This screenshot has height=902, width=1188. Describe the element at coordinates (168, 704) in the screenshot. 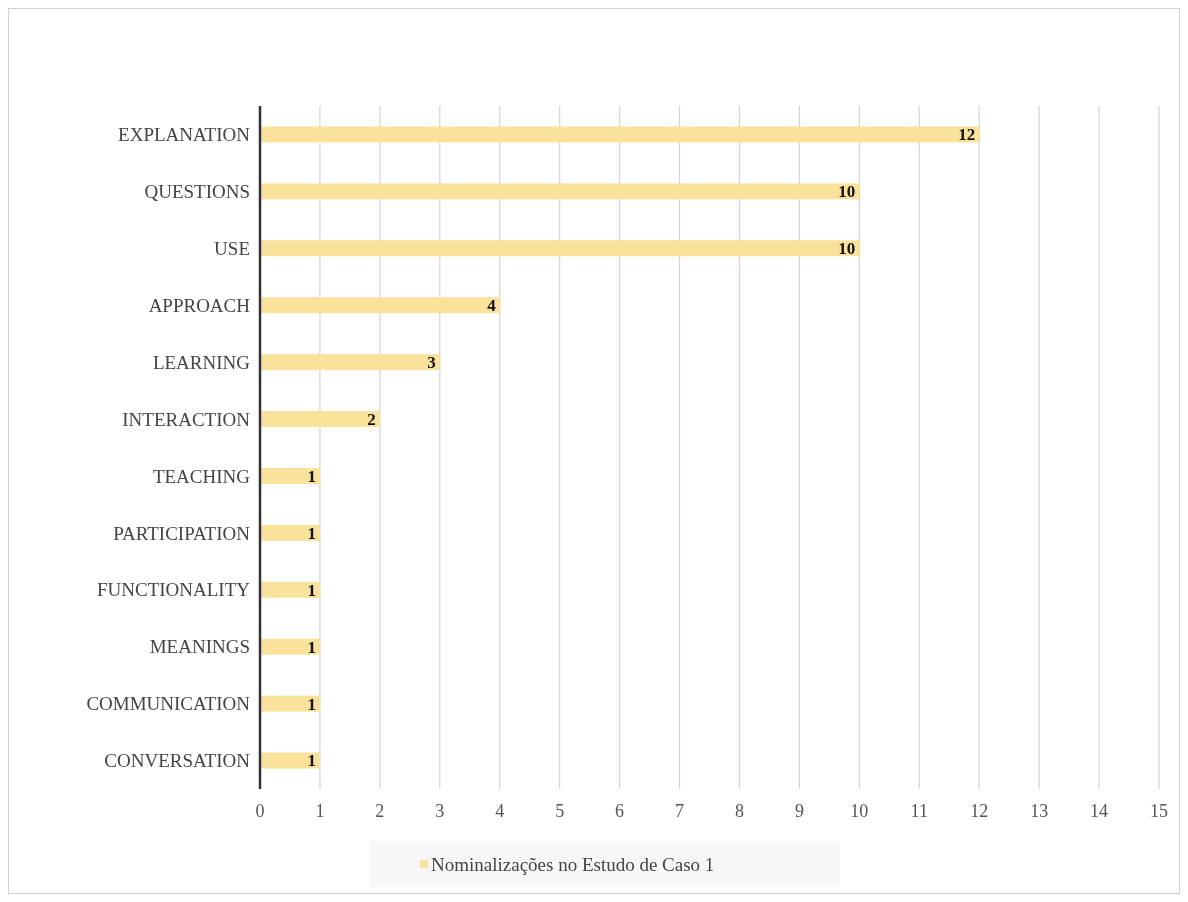

I see `y-tick-label: COMMUNICATION` at that location.